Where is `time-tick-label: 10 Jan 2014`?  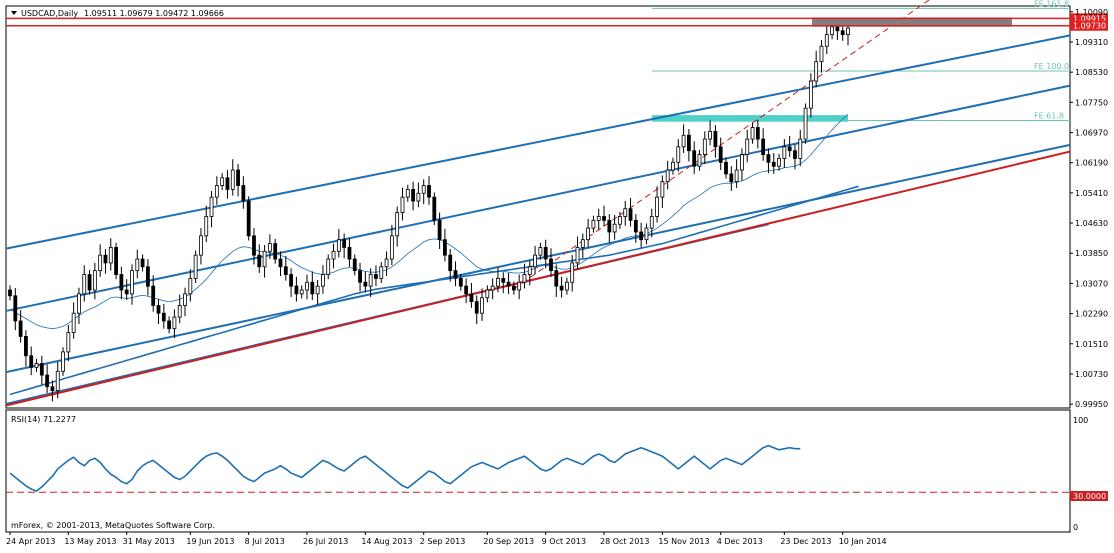 time-tick-label: 10 Jan 2014 is located at coordinates (863, 541).